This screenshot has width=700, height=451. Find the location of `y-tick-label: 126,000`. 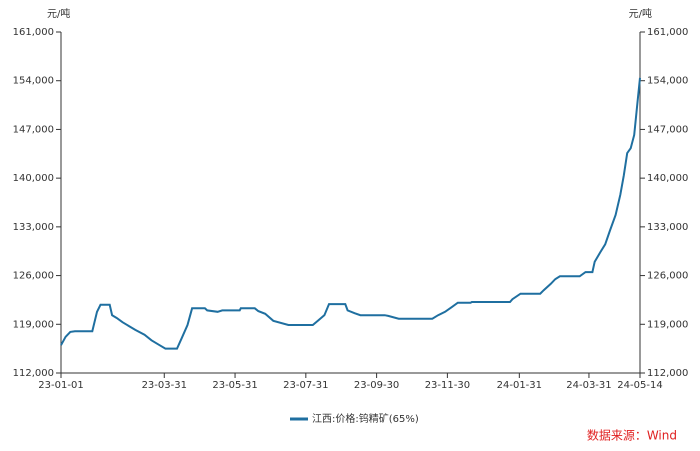

y-tick-label: 126,000 is located at coordinates (33, 276).